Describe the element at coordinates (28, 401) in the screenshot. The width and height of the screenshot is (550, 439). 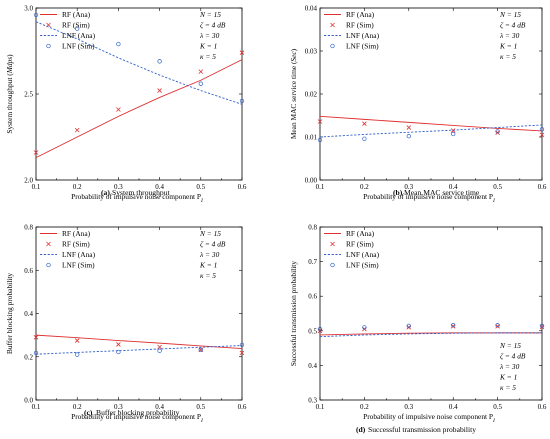
I see `y-tick-label: 0.0` at that location.